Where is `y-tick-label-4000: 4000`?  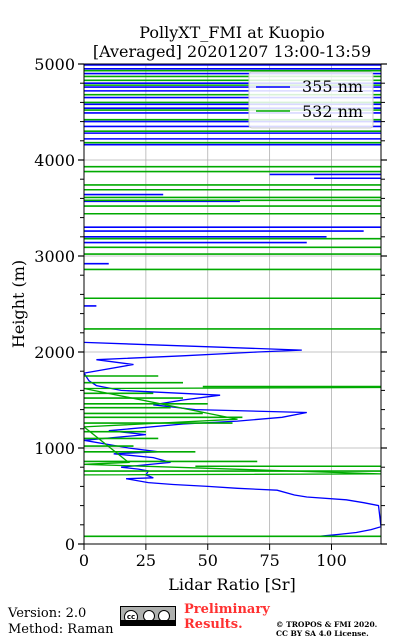 y-tick-label-4000: 4000 is located at coordinates (54, 160).